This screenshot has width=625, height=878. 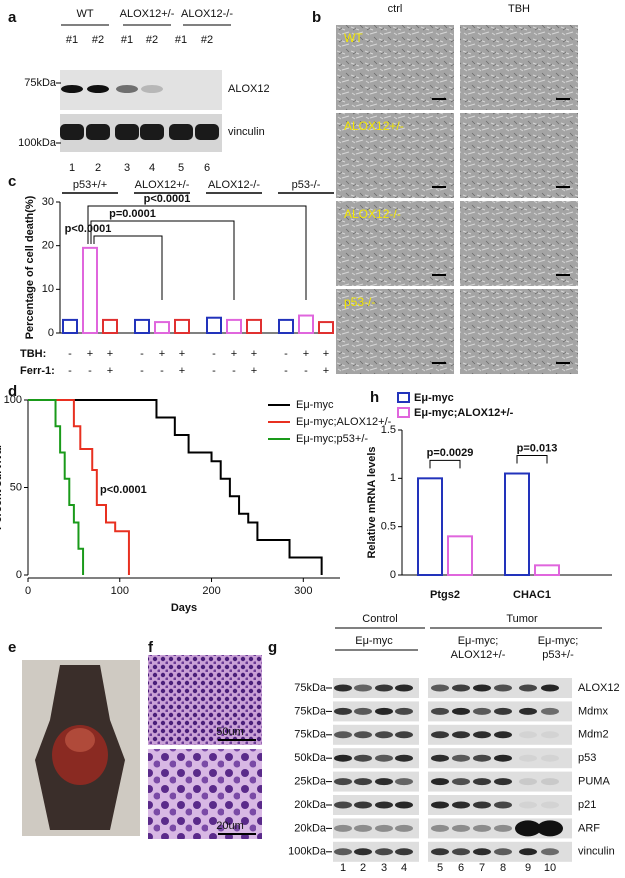 I want to click on lane-number: 3, so click(x=127, y=168).